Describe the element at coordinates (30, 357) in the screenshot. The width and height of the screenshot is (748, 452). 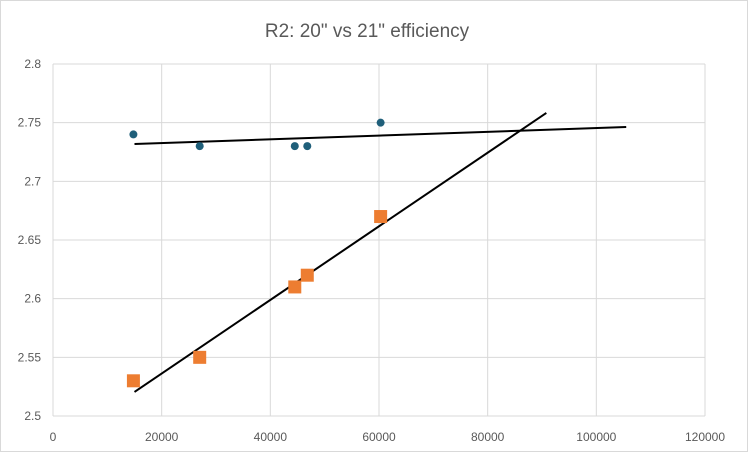
I see `y-tick-label: 2.55` at that location.